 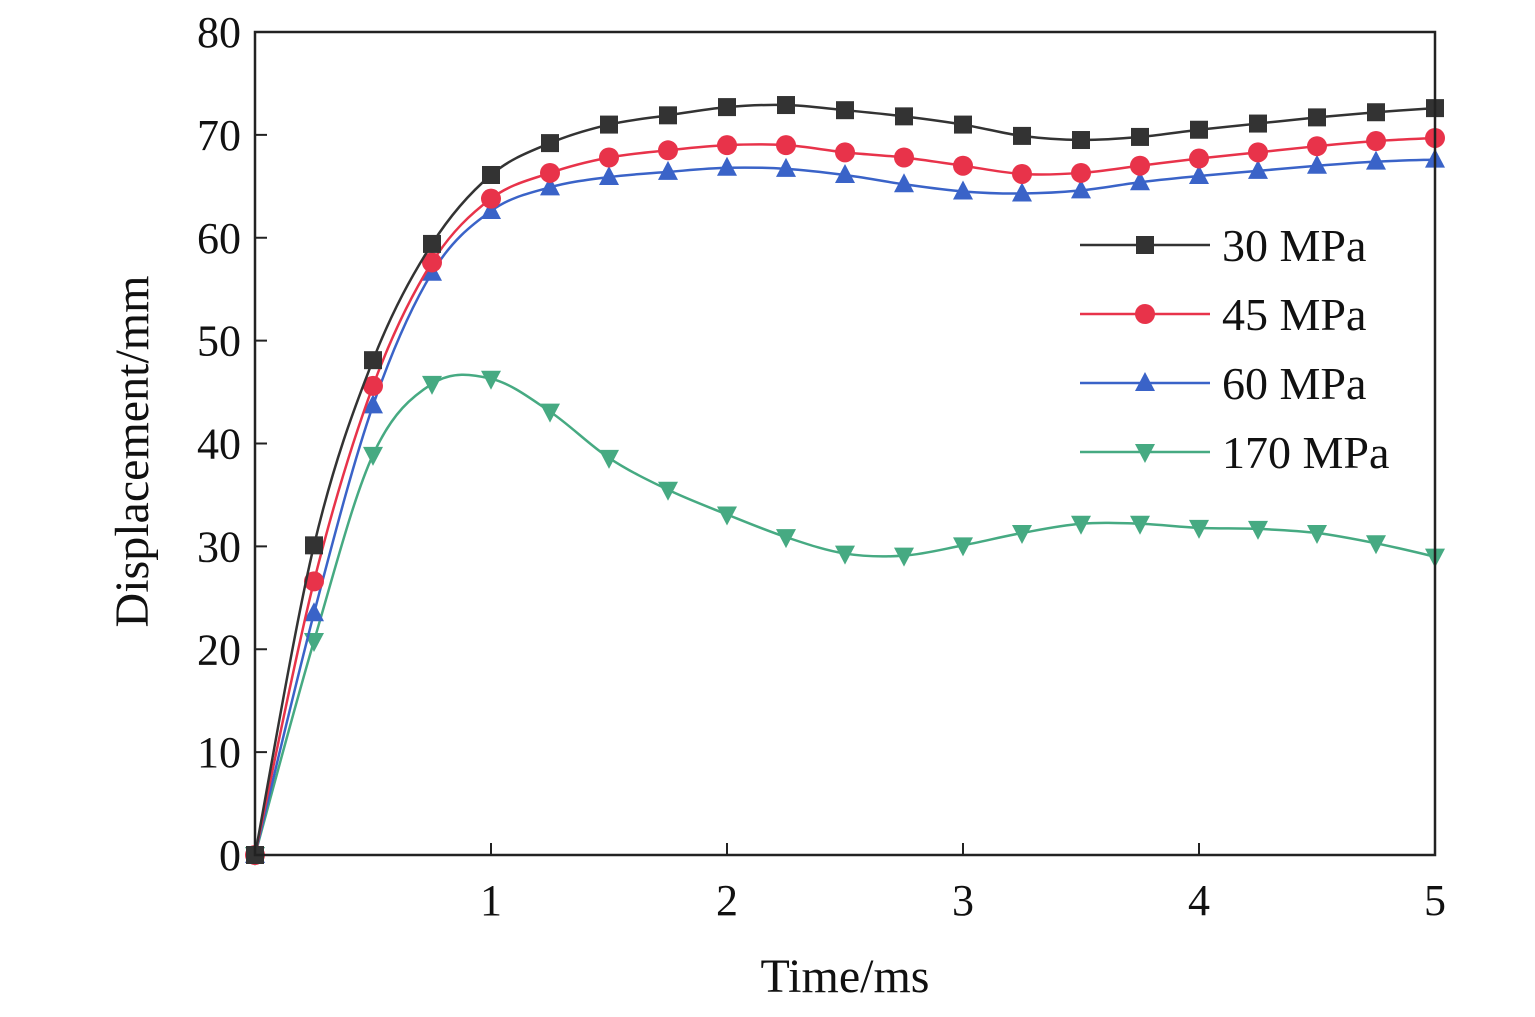 I want to click on y-tick-label: 80, so click(x=219, y=32).